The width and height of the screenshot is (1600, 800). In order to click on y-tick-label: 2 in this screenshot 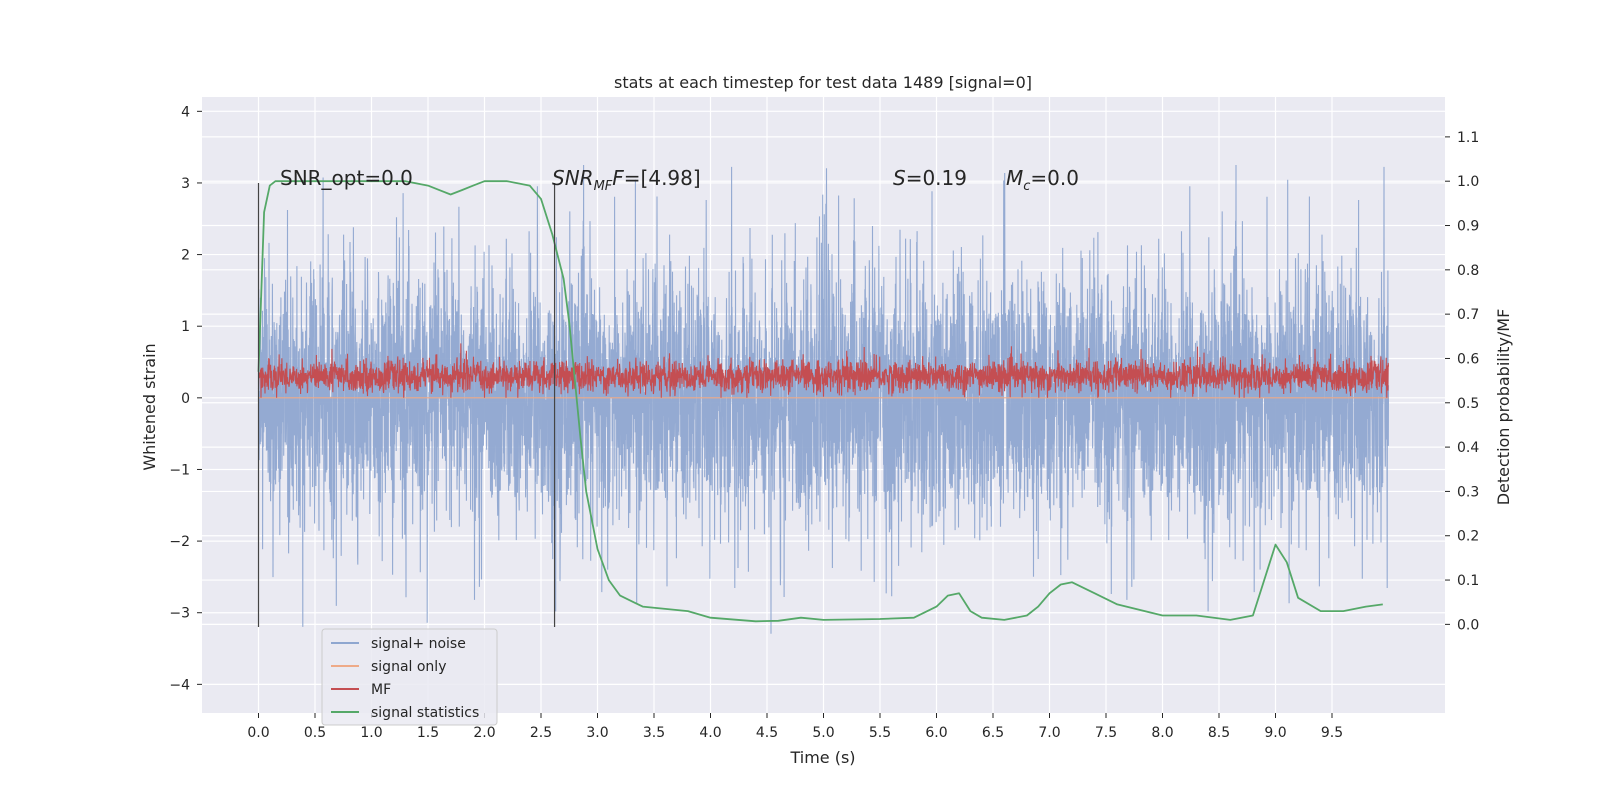, I will do `click(185, 256)`.